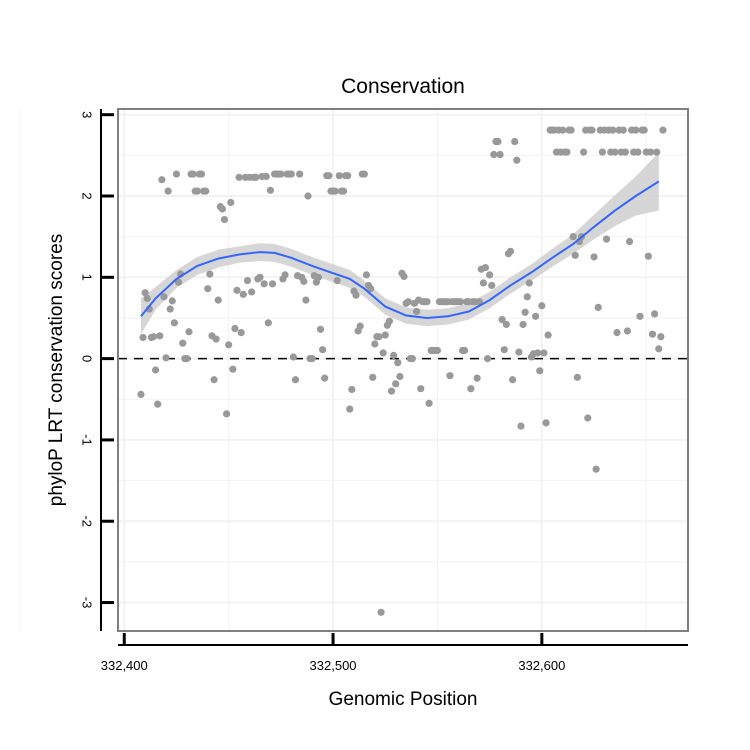  Describe the element at coordinates (56, 370) in the screenshot. I see `y-axis-label: phyloP LRT conservation scores` at that location.